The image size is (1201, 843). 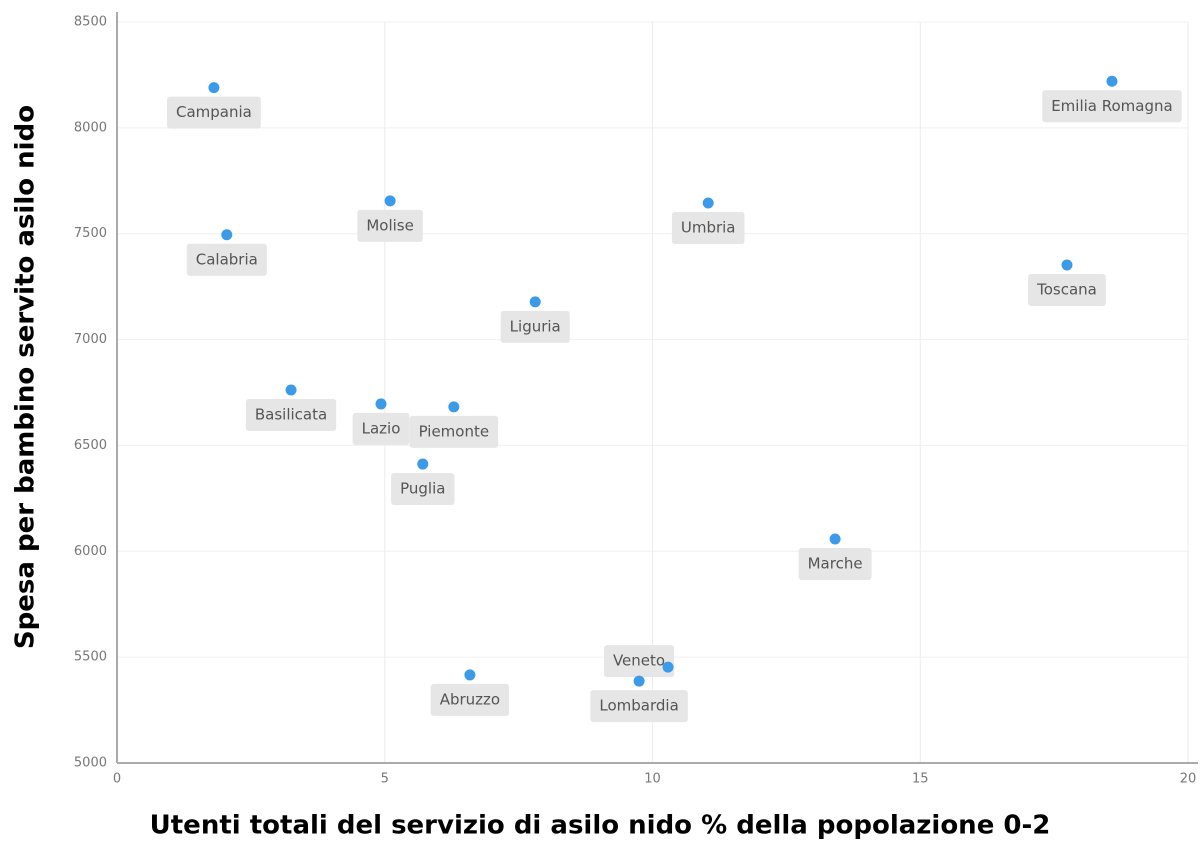 I want to click on point-label: Piemonte, so click(x=454, y=431).